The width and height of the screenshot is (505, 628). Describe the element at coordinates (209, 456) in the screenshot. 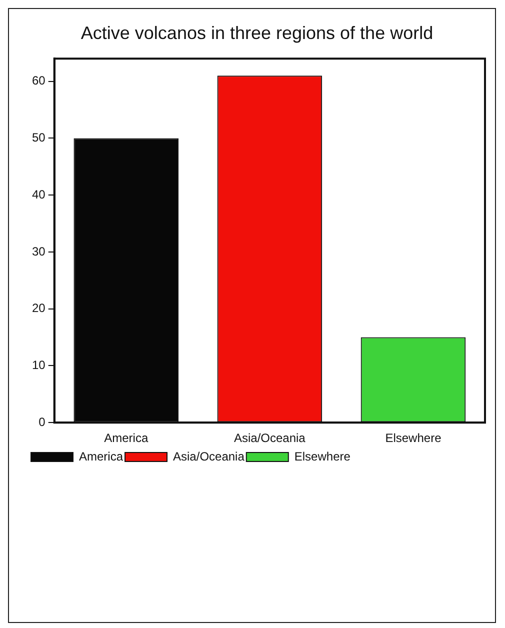

I see `legend-label: Asia/Oceania` at that location.